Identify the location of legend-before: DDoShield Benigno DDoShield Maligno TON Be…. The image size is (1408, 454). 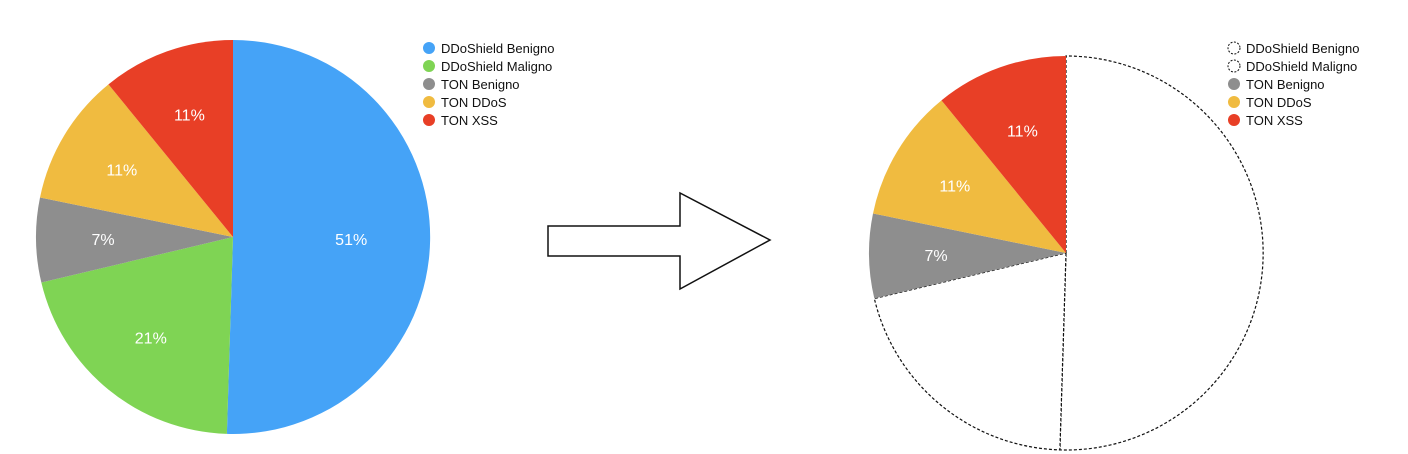
(488, 84).